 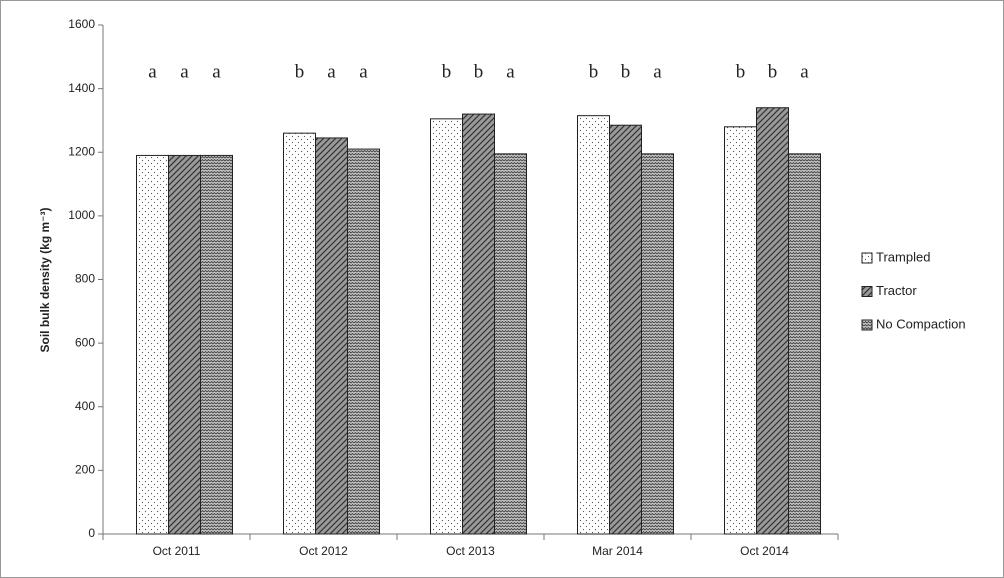 What do you see at coordinates (81, 151) in the screenshot?
I see `y-tick-label: 1200` at bounding box center [81, 151].